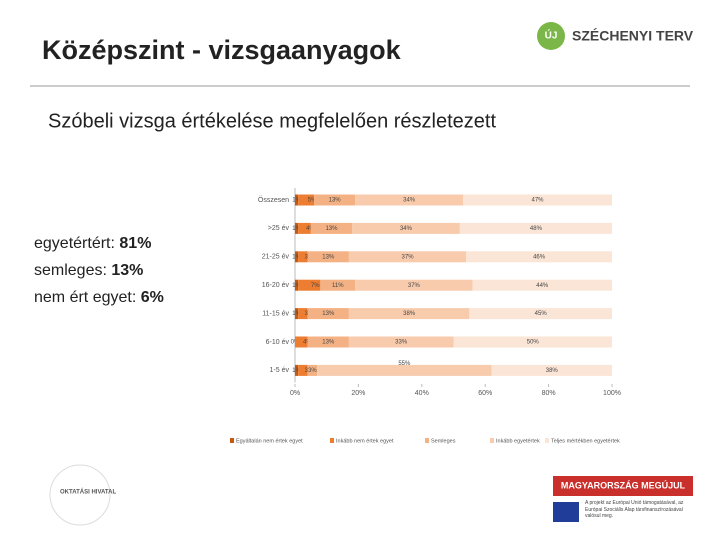  I want to click on legend-label: Inkább egyetértek, so click(518, 441).